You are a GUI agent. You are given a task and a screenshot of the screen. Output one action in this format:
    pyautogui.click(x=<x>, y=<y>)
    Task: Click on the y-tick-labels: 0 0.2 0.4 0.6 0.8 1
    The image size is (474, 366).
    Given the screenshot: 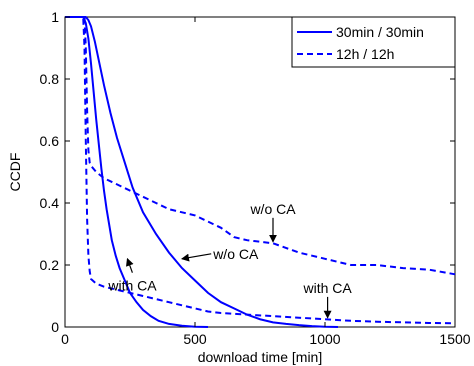 What is the action you would take?
    pyautogui.click(x=50, y=172)
    